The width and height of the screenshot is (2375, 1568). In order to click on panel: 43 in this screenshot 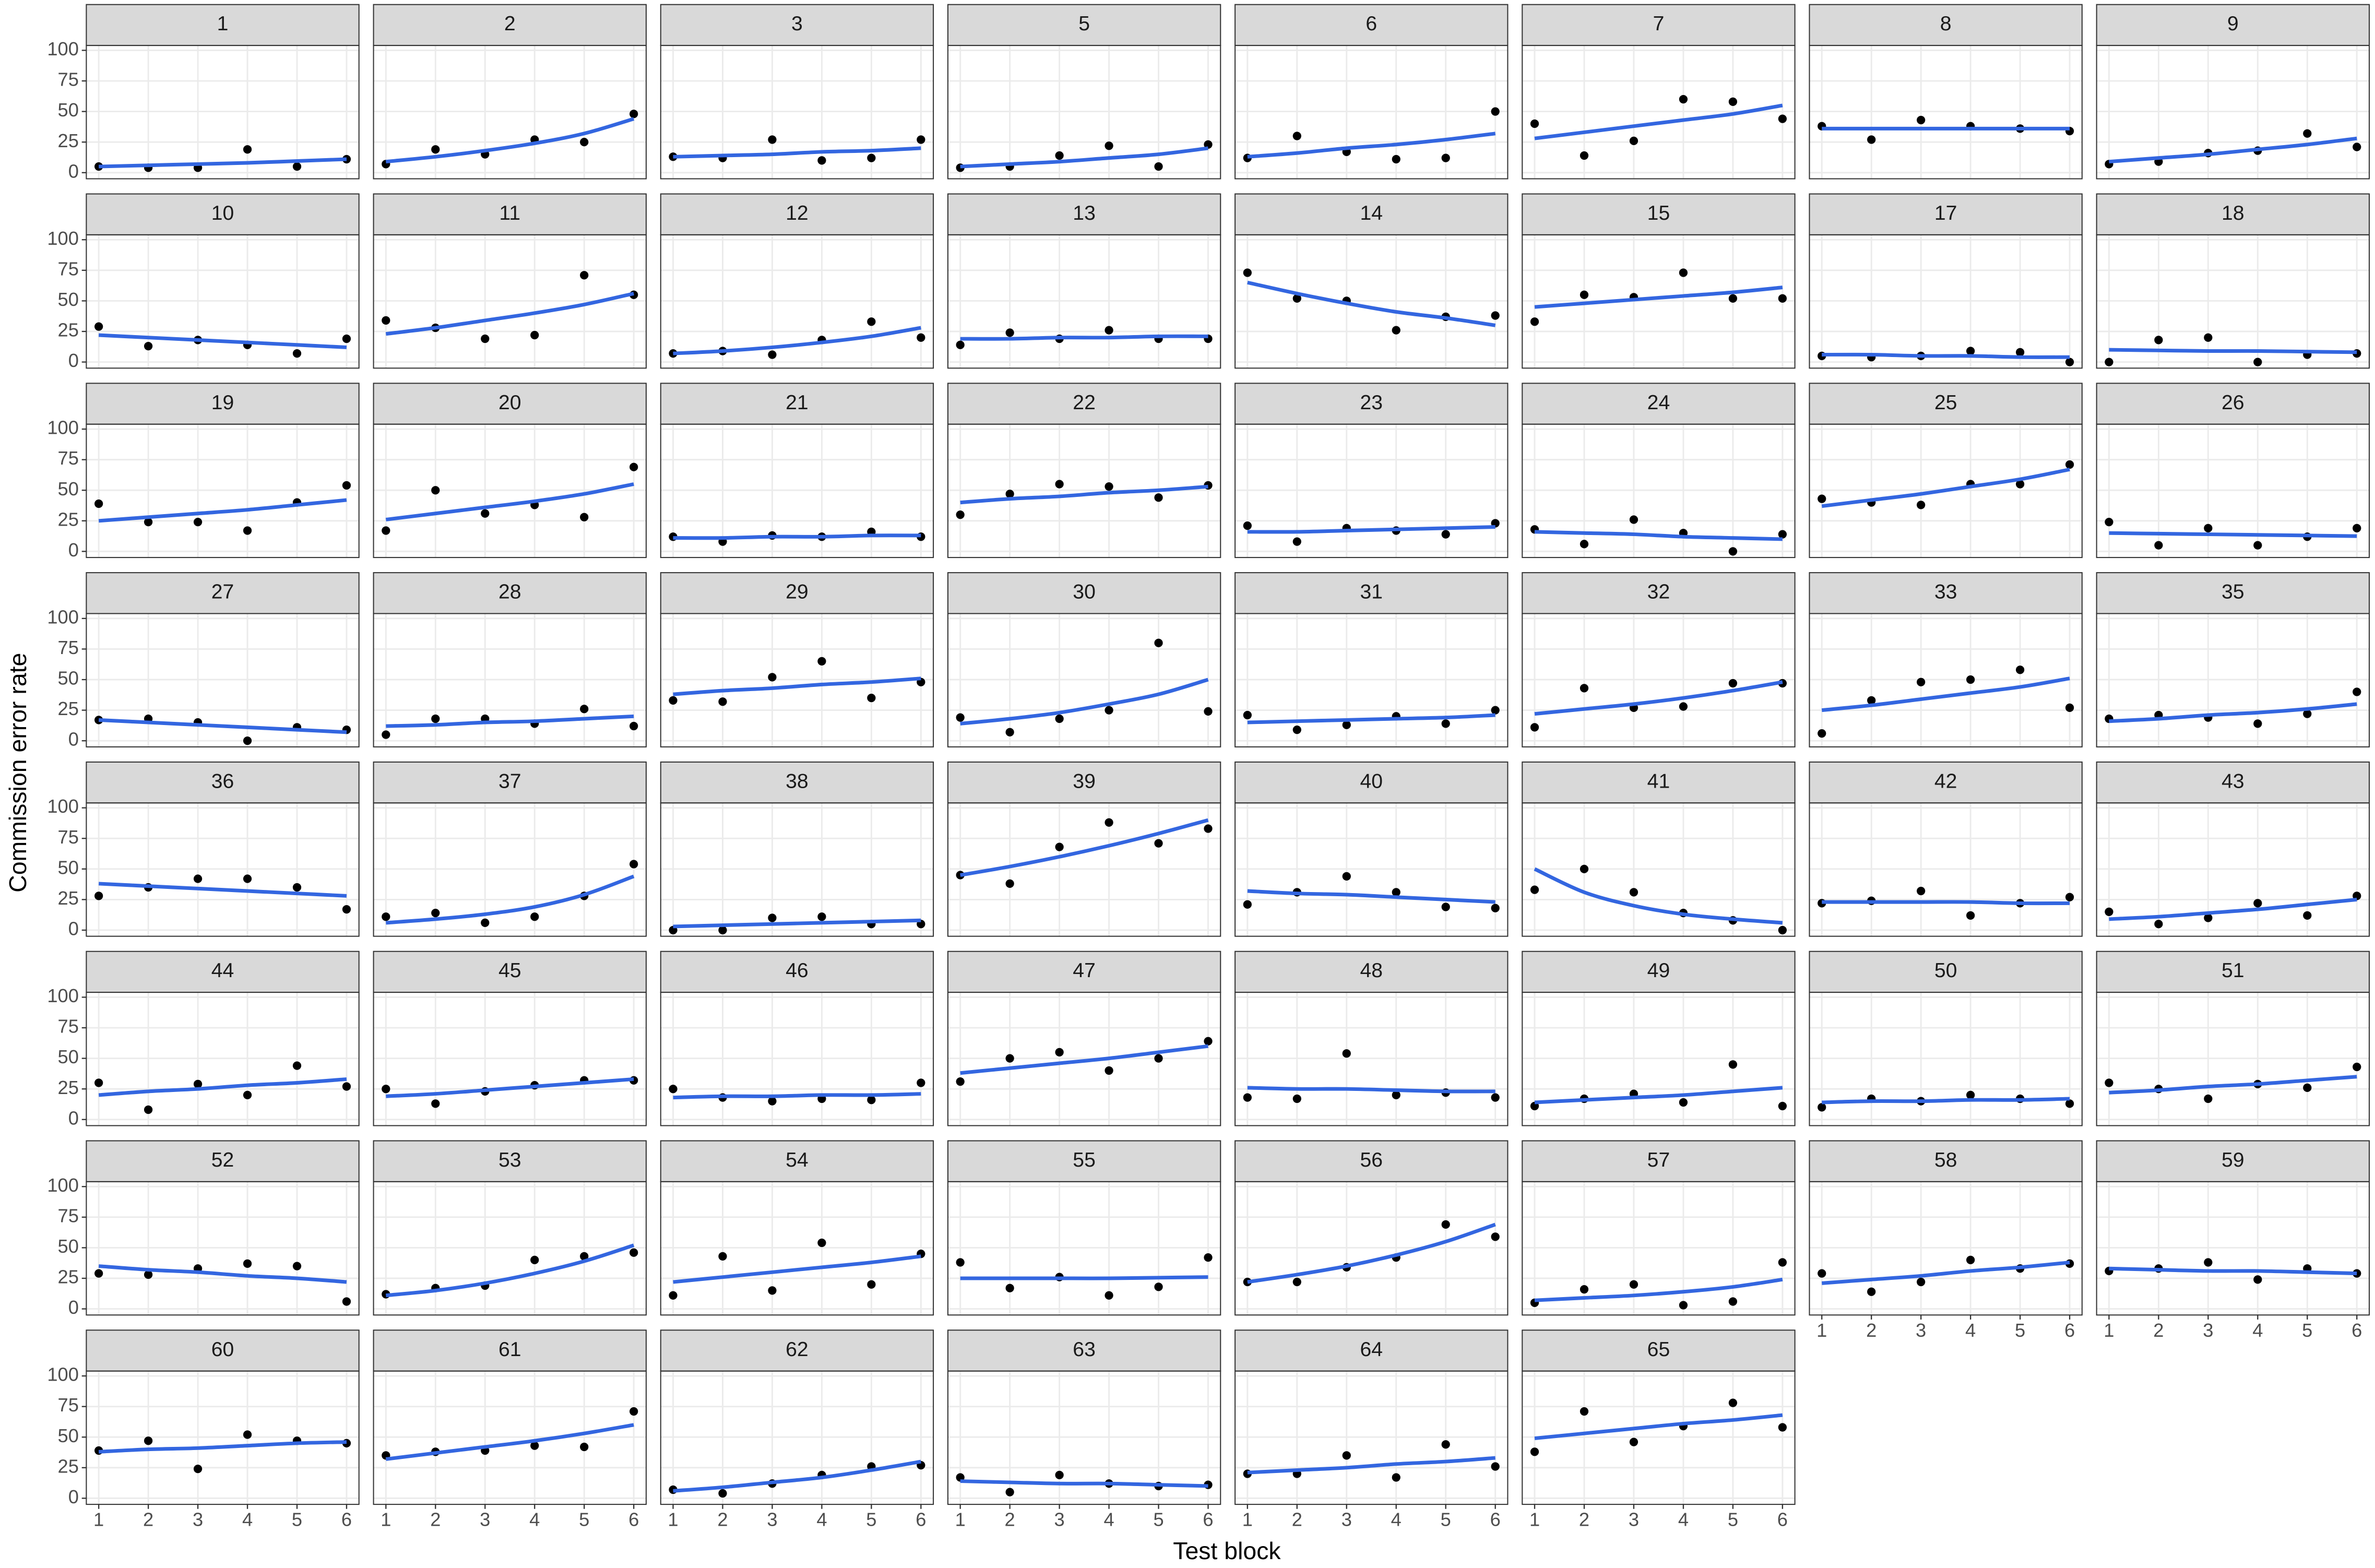, I will do `click(2233, 849)`.